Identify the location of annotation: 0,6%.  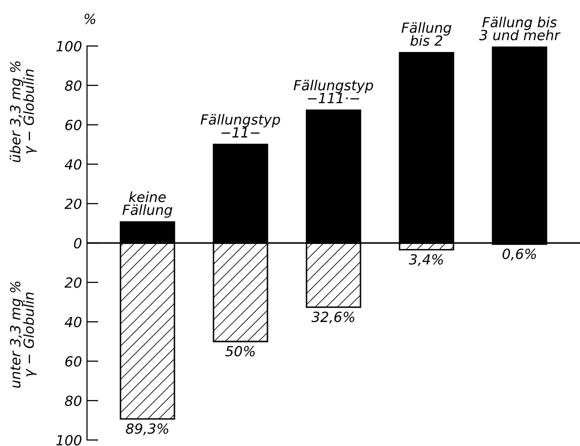
(519, 254).